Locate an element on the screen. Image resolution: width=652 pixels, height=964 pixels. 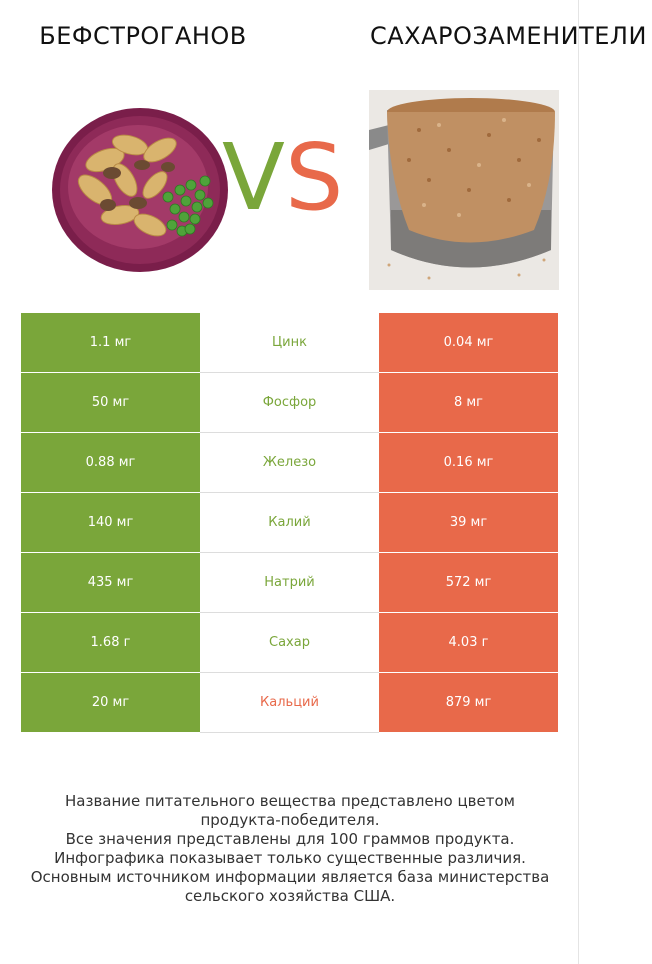
left-value-cell: 140 мг is located at coordinates (110, 522).